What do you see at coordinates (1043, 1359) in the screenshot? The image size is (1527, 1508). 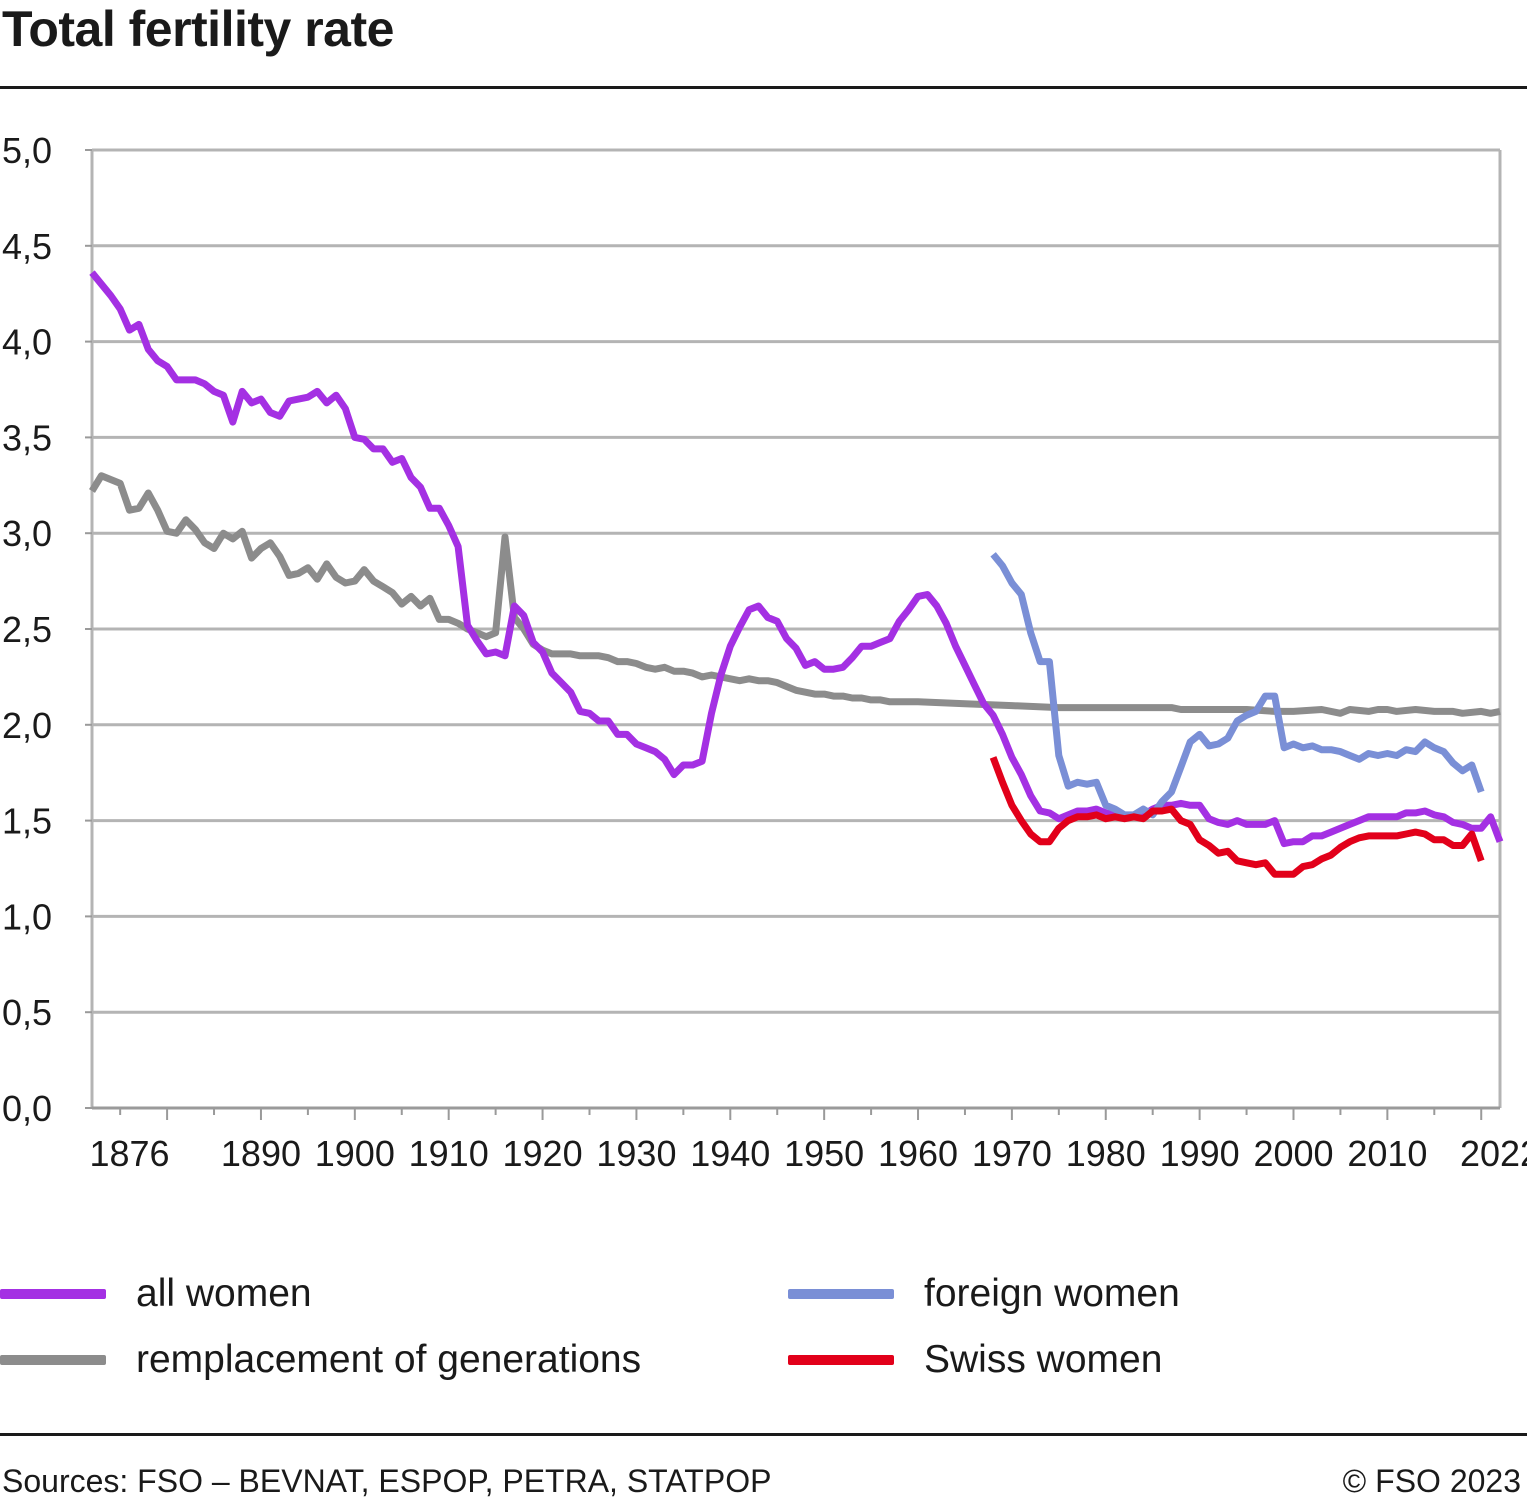 I see `legend-label-swiss-women: Swiss women` at bounding box center [1043, 1359].